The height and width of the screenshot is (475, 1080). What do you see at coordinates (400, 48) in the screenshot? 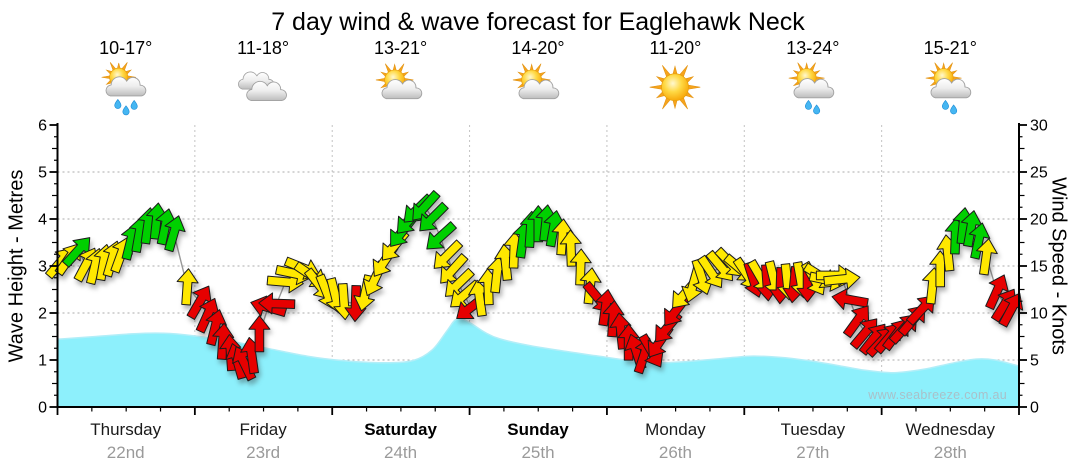
I see `temperature-range-label: 13-21°` at bounding box center [400, 48].